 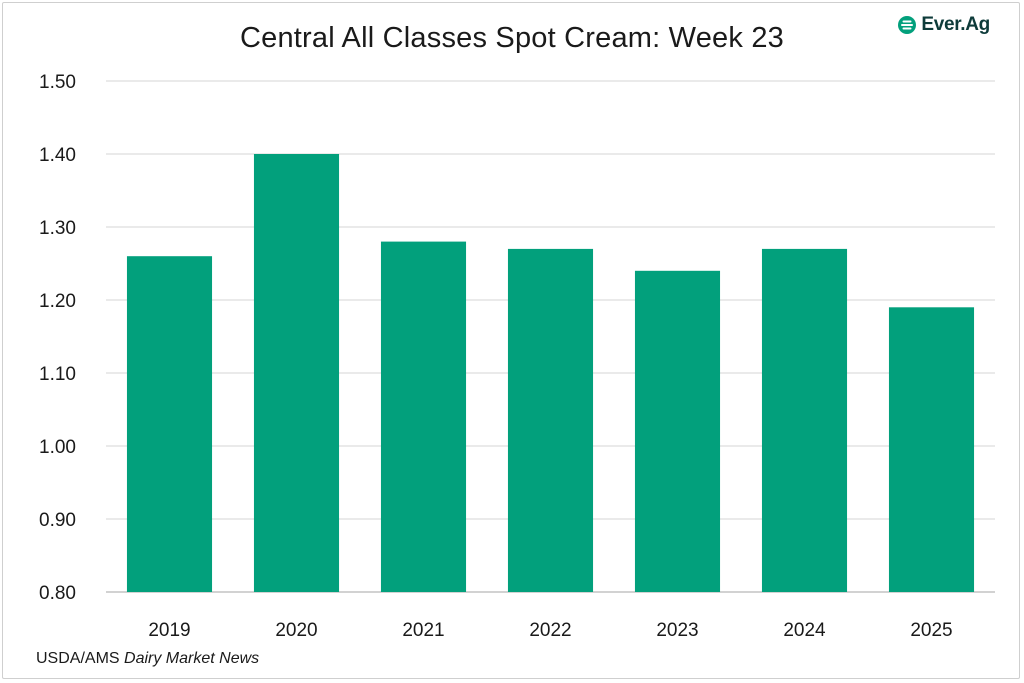 I want to click on bar-2022, so click(x=550, y=420).